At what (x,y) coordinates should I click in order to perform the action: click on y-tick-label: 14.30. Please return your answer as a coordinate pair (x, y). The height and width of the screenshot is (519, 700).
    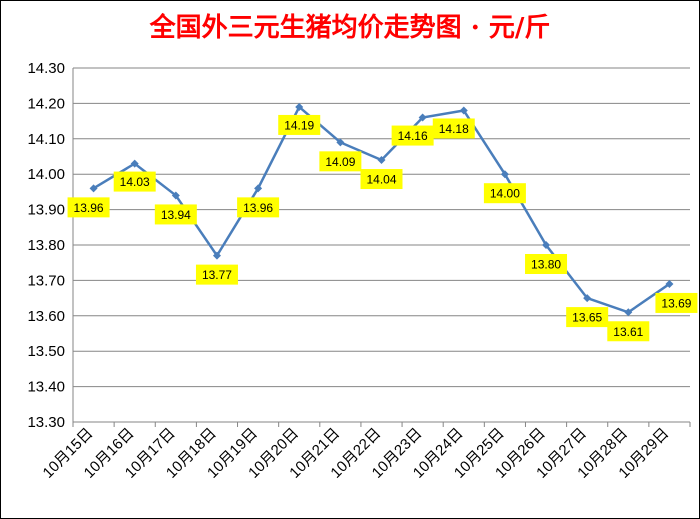
    Looking at the image, I should click on (46, 68).